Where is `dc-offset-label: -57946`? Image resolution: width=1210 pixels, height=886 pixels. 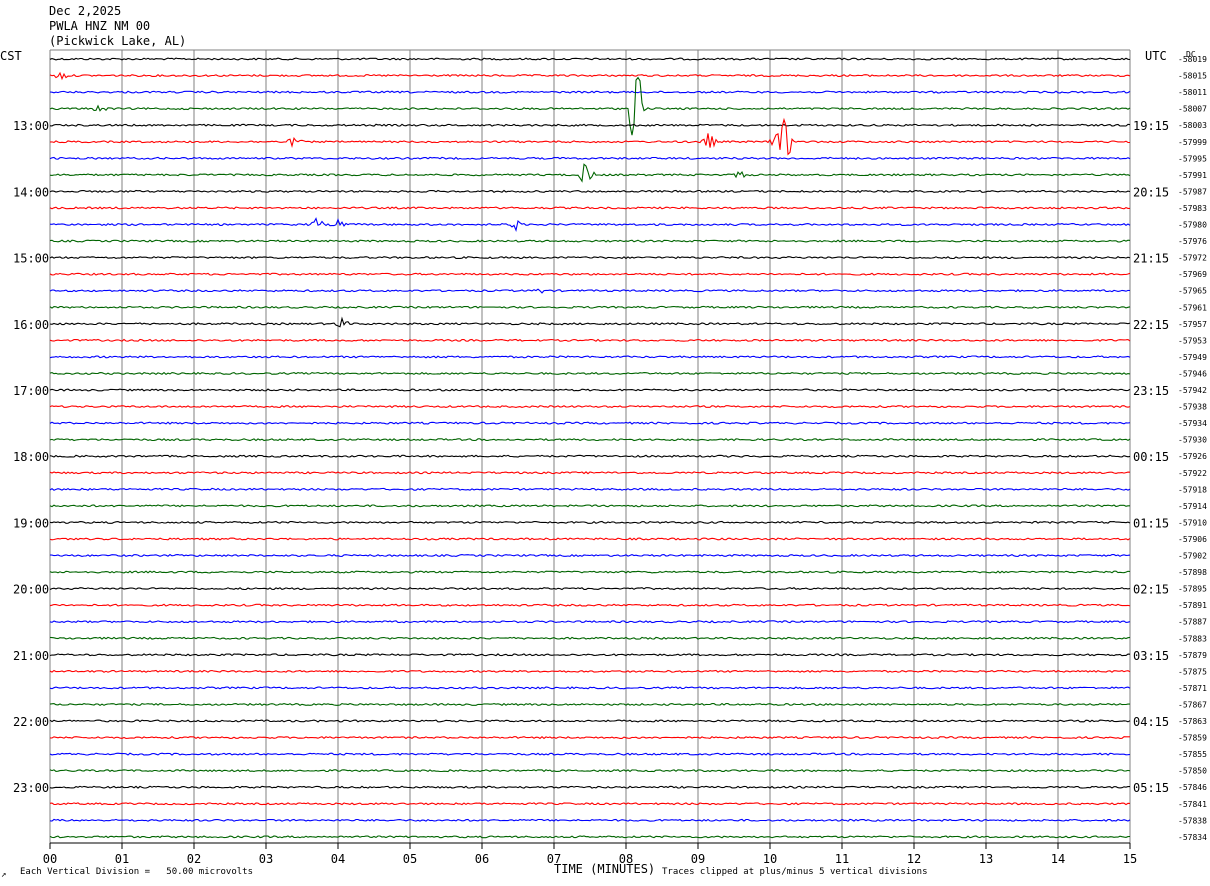
dc-offset-label: -57946 is located at coordinates (1192, 373).